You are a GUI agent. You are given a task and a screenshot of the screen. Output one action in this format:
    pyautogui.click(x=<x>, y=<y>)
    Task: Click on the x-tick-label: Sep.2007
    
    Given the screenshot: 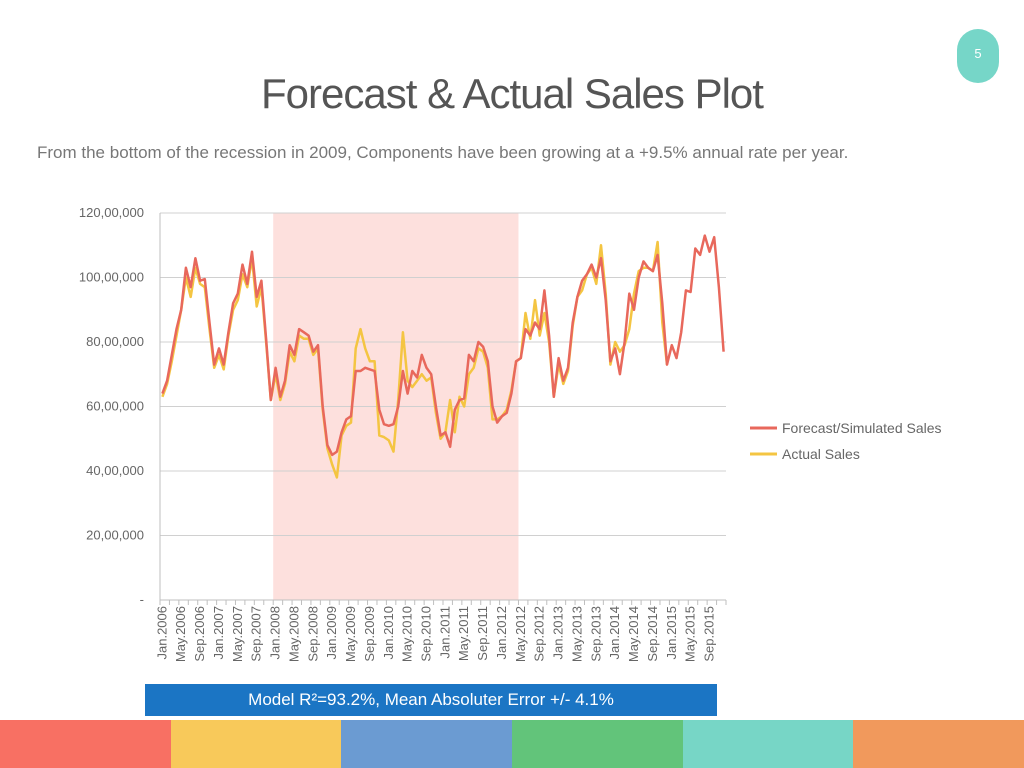 What is the action you would take?
    pyautogui.click(x=256, y=634)
    